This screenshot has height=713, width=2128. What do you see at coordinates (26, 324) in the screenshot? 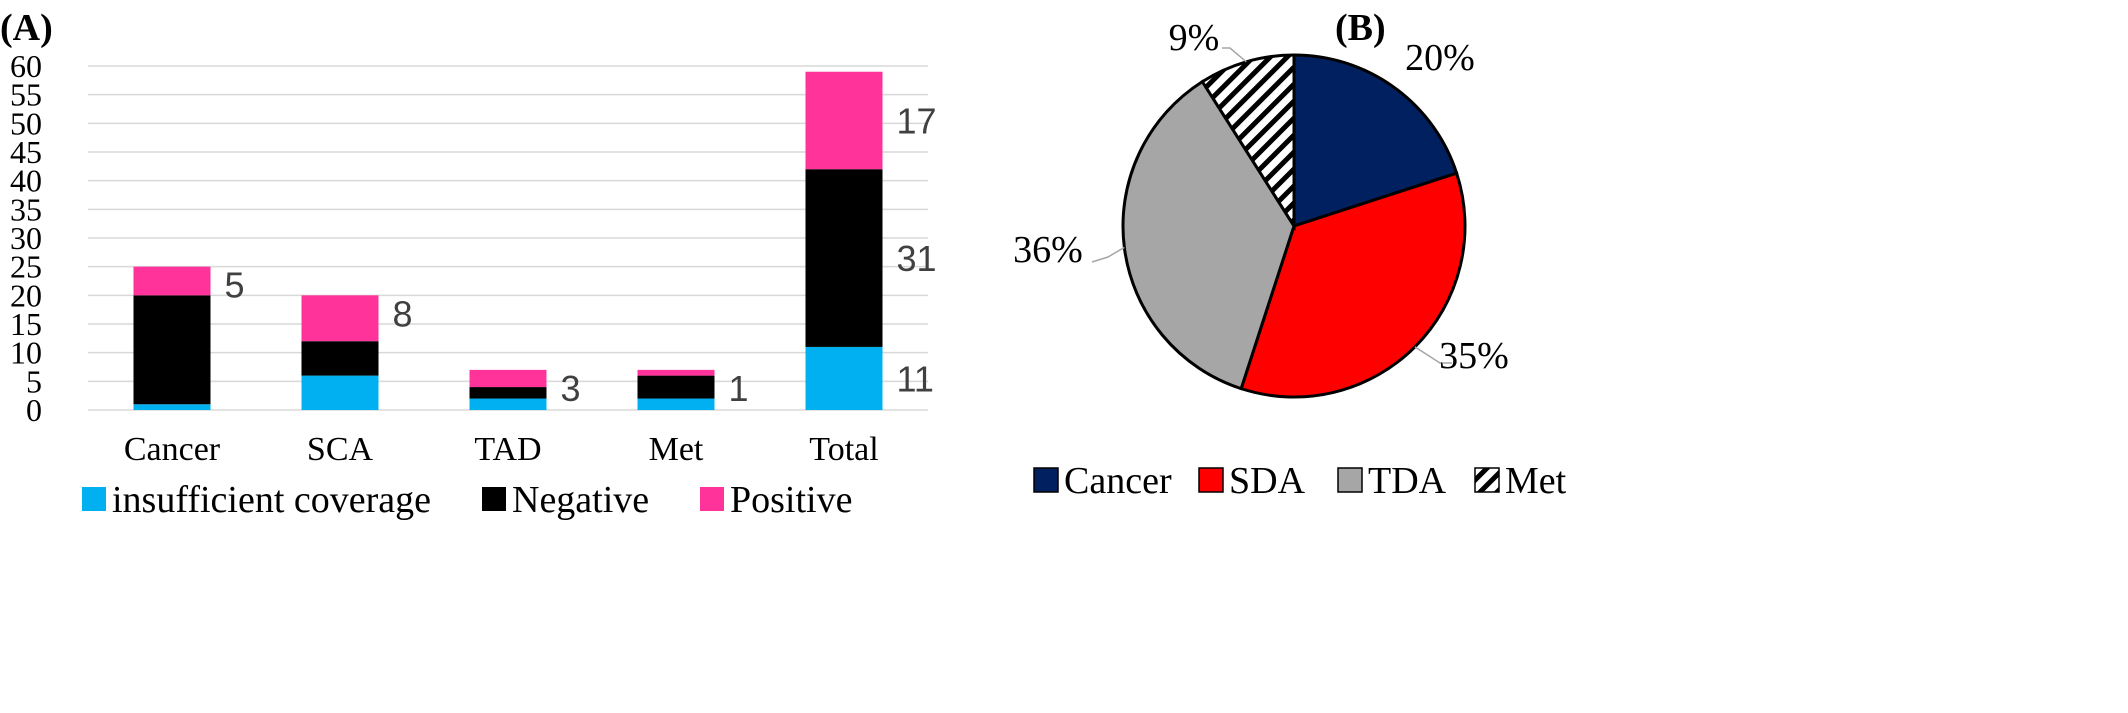
I see `y-tick-15: 15` at bounding box center [26, 324].